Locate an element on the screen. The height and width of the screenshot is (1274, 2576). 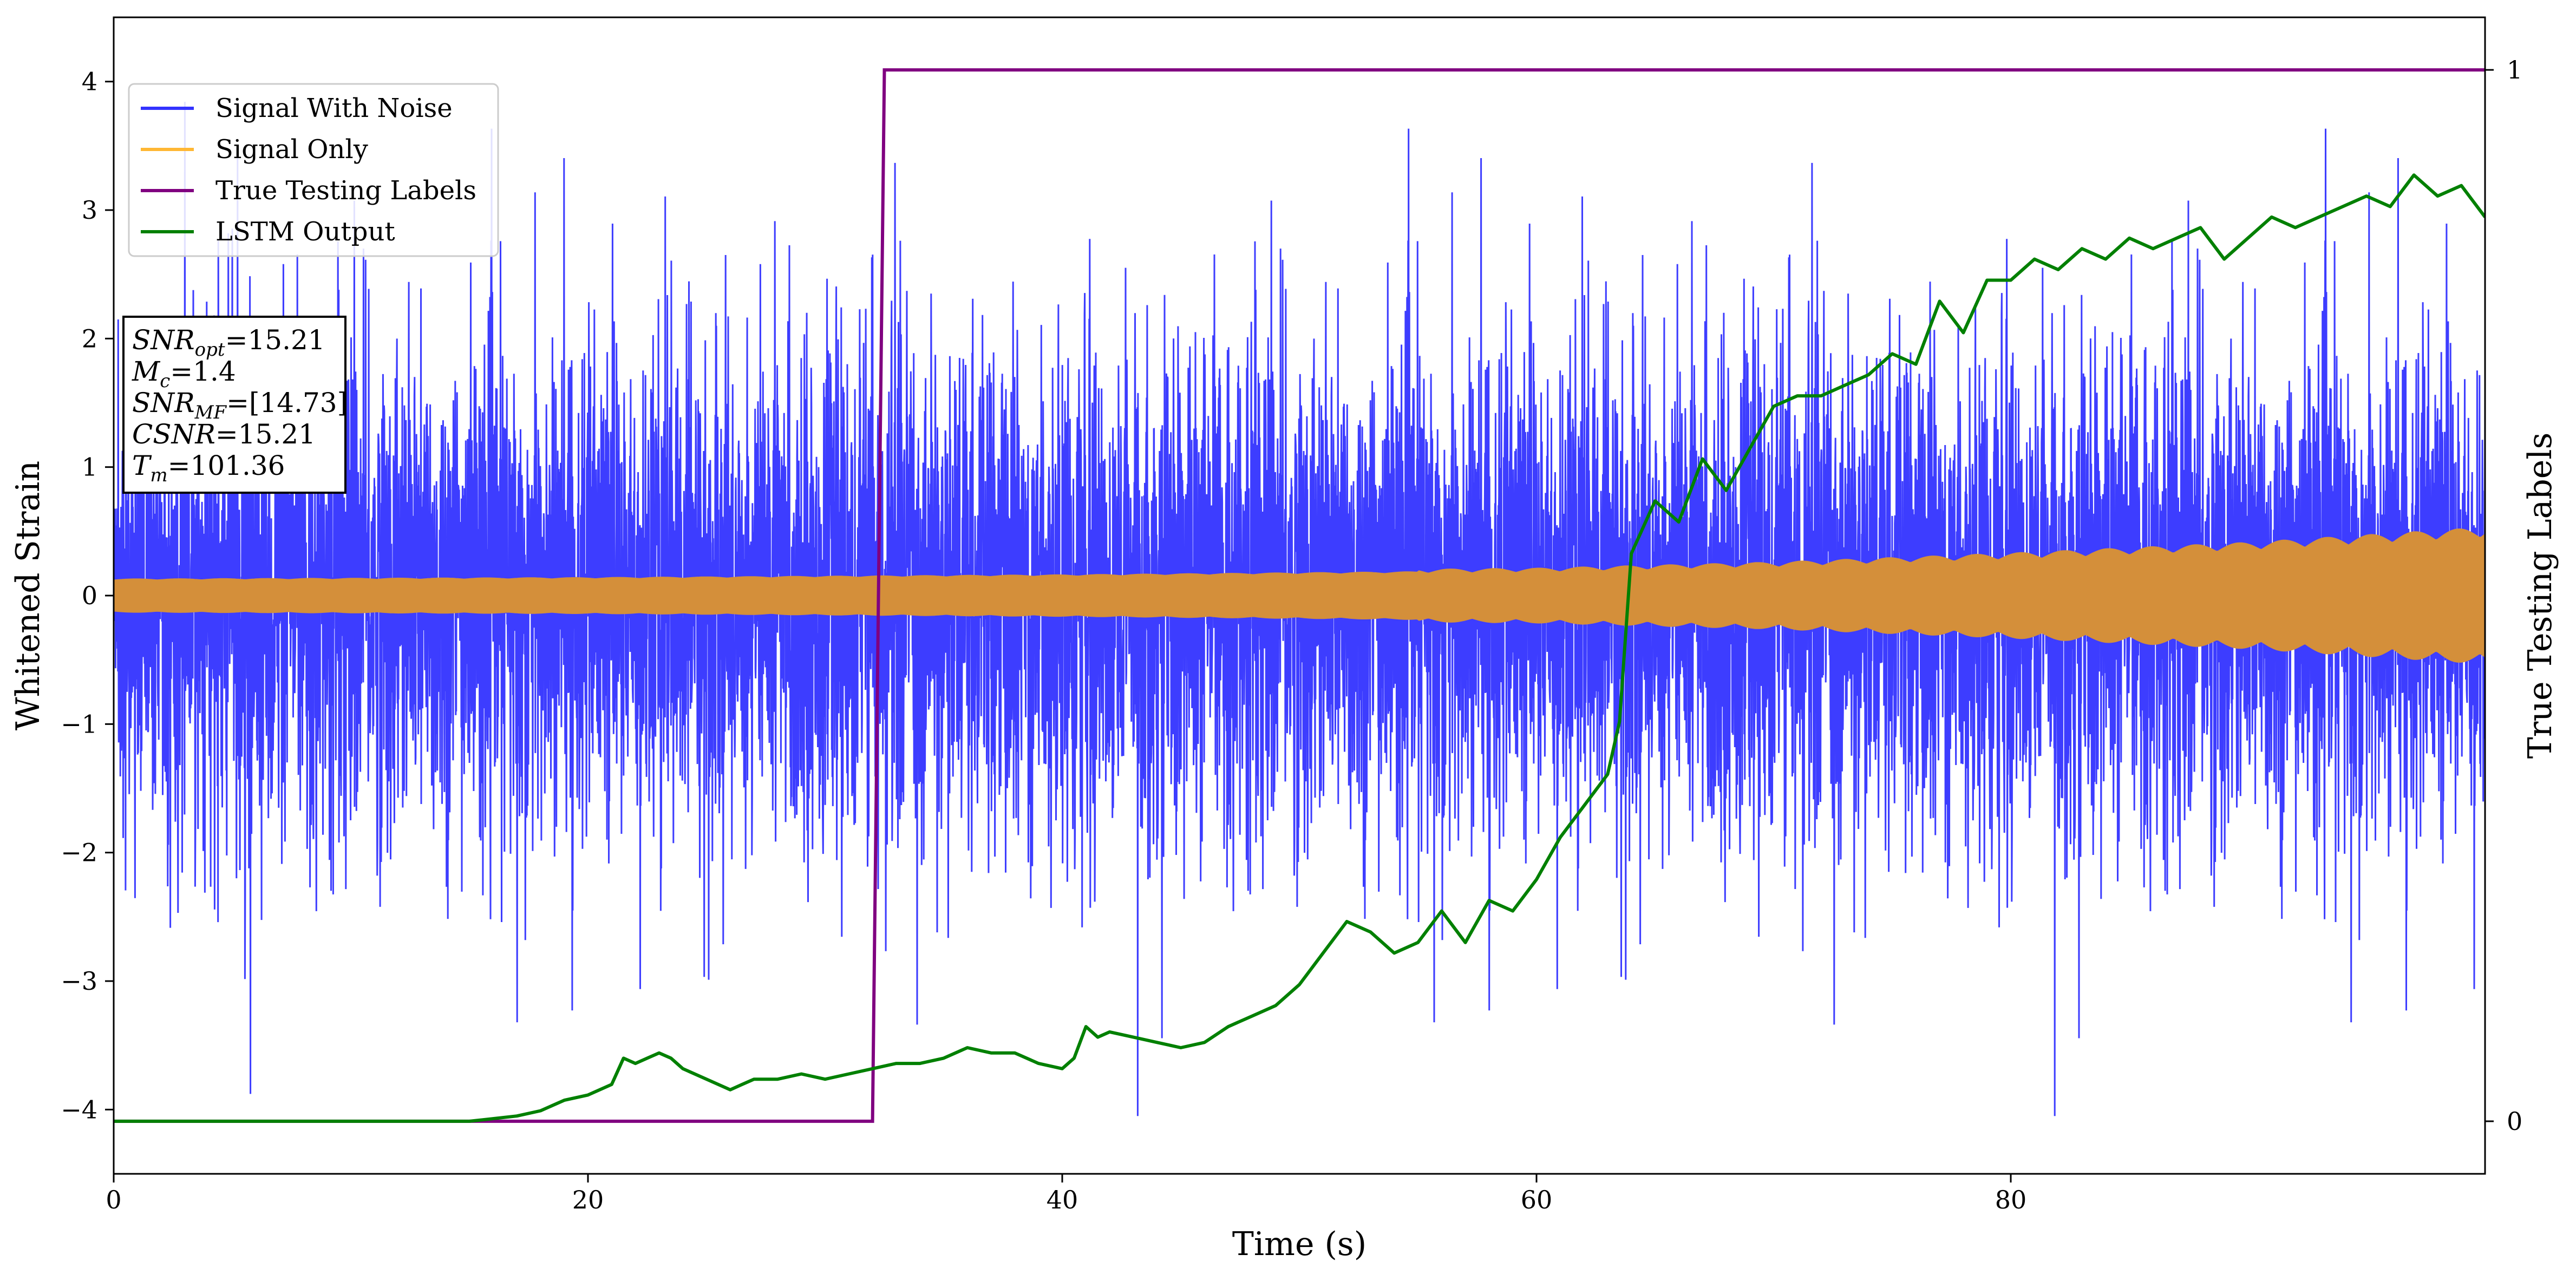
legend-label: True Testing Labels is located at coordinates (345, 190).